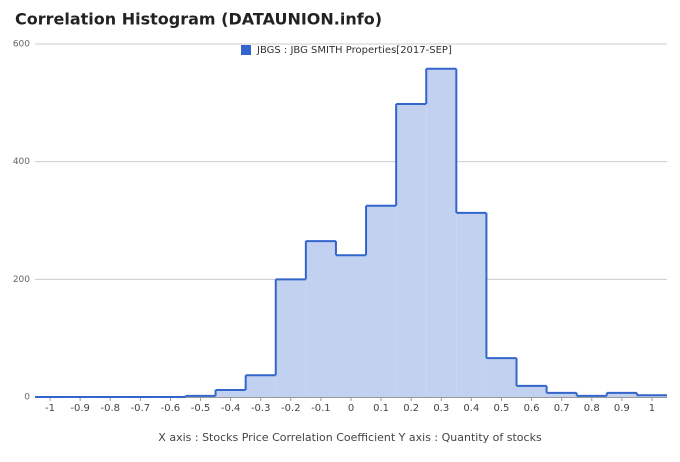  I want to click on x-tick-label: -0.9, so click(80, 408).